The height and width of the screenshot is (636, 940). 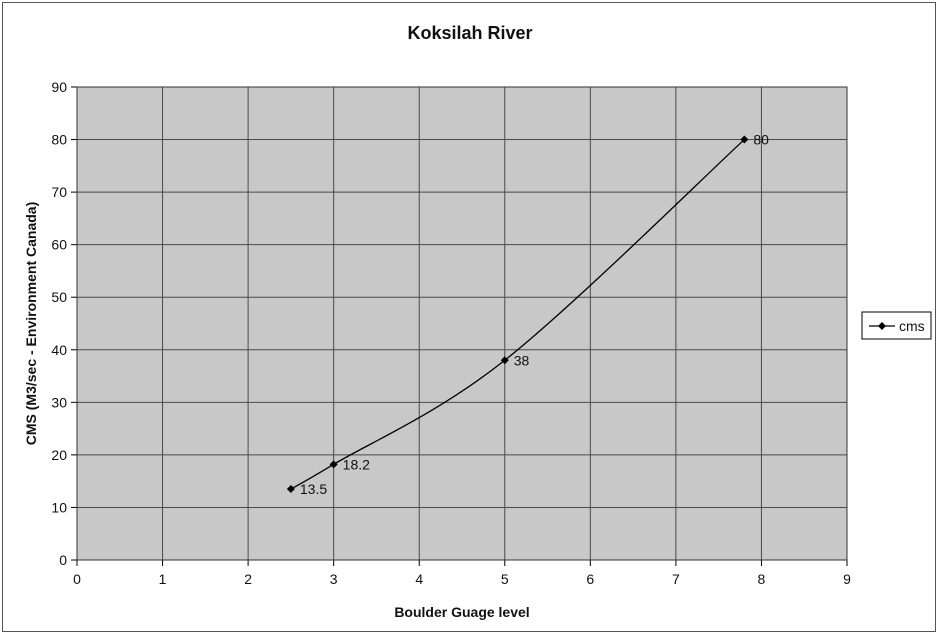 I want to click on x-tick-label: 9, so click(x=847, y=579).